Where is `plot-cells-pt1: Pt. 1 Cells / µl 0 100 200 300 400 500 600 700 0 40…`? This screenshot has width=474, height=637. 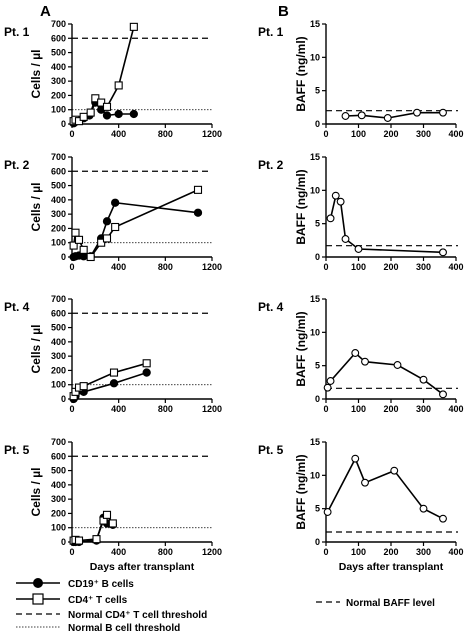
plot-cells-pt1: Pt. 1 Cells / µl 0 100 200 300 400 500 600 700 0 40… is located at coordinates (113, 79).